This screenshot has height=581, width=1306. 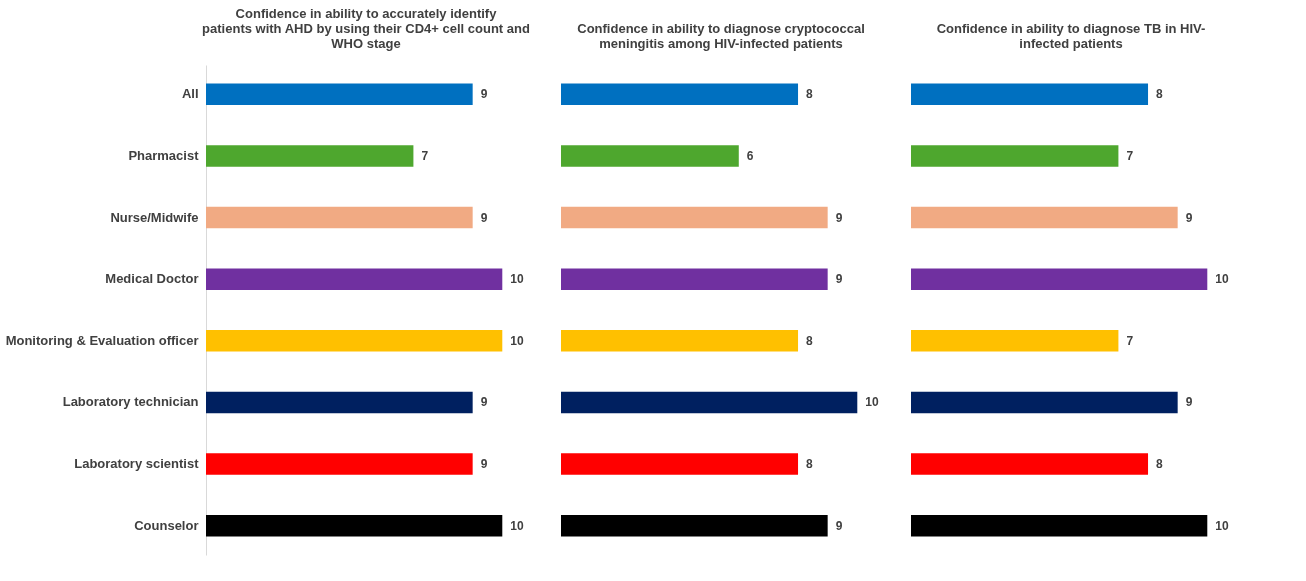 I want to click on y-tick-label: Nurse/Midwife, so click(x=154, y=217).